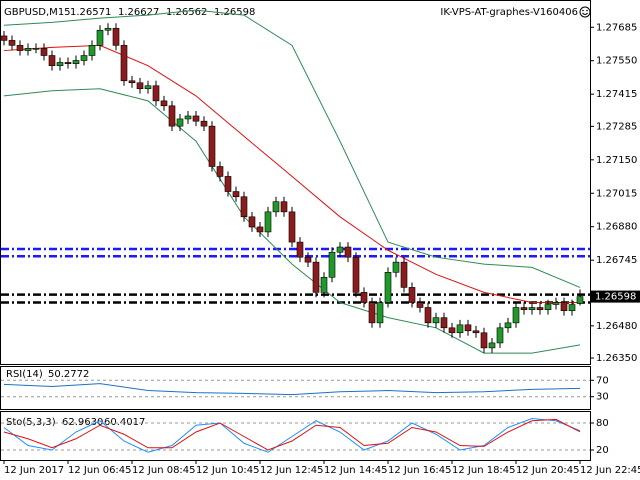 Image resolution: width=640 pixels, height=480 pixels. I want to click on y-tick-label: 1.26350, so click(616, 358).